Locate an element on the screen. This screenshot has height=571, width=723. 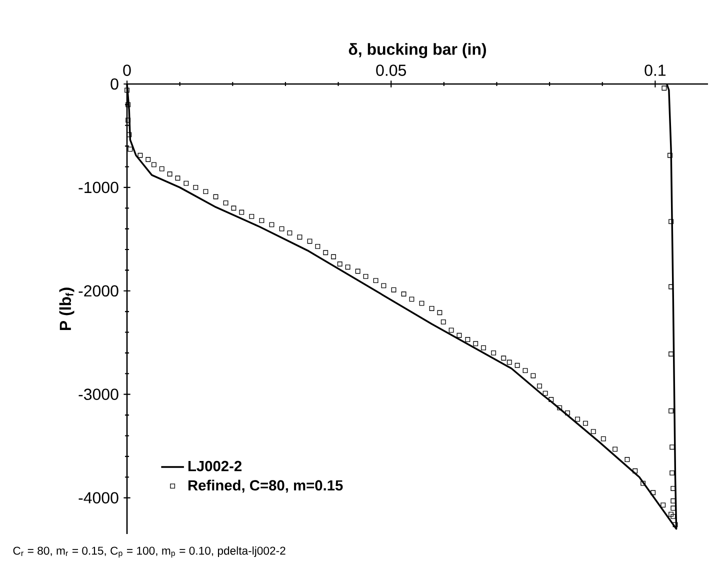
y-tick-label: -1000 is located at coordinates (98, 188).